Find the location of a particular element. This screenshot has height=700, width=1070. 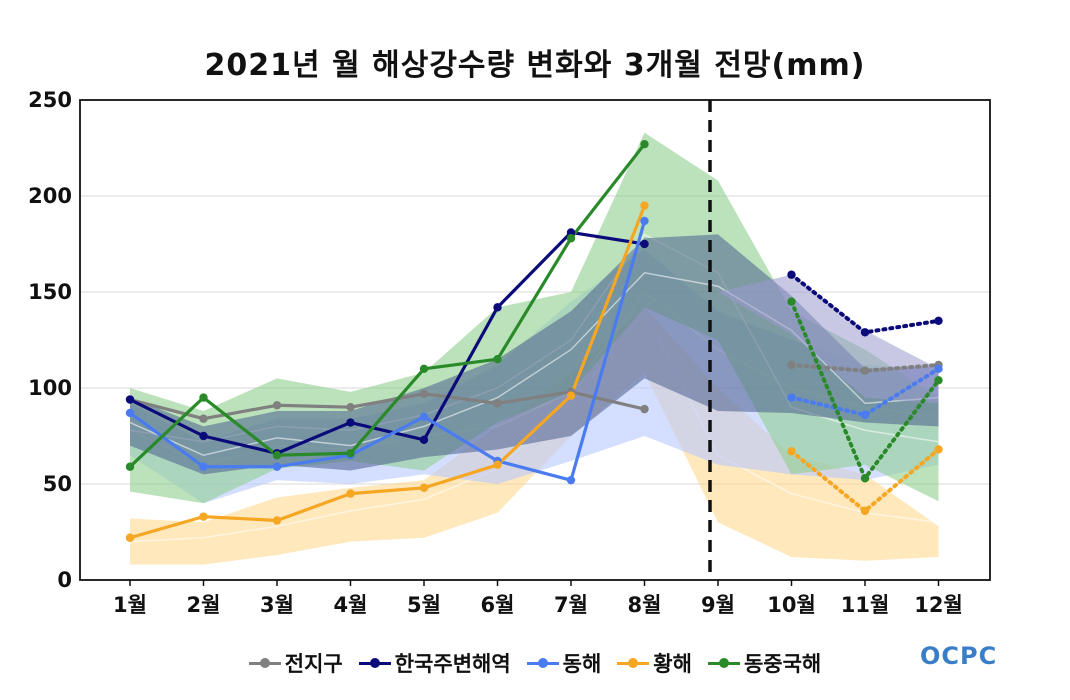

x-tick-label: 1월 is located at coordinates (130, 605).